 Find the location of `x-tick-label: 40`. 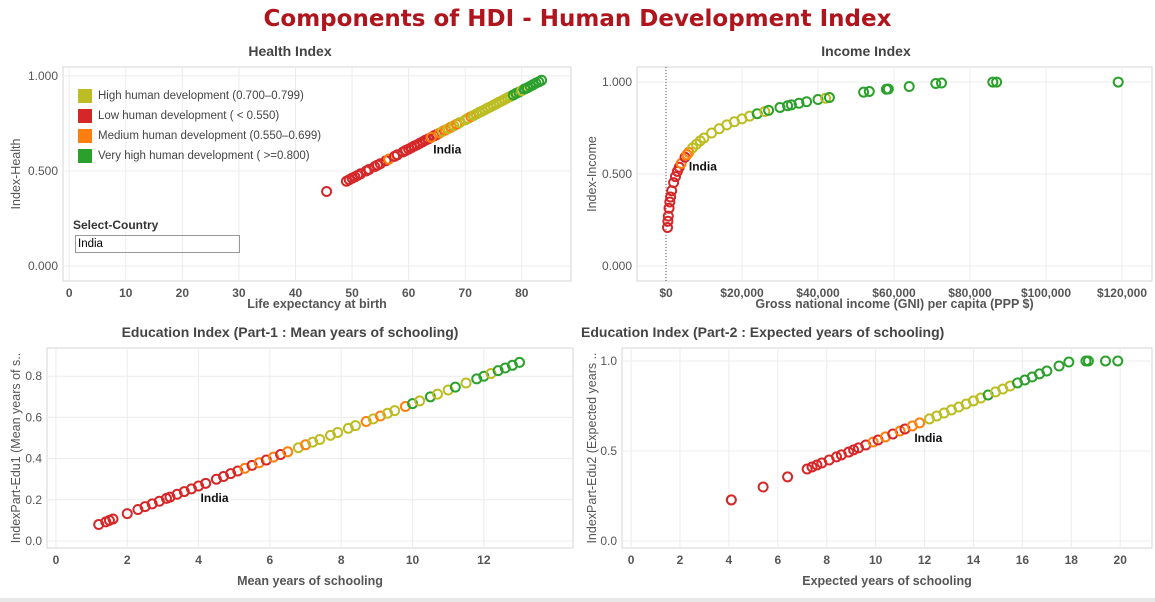

x-tick-label: 40 is located at coordinates (296, 293).